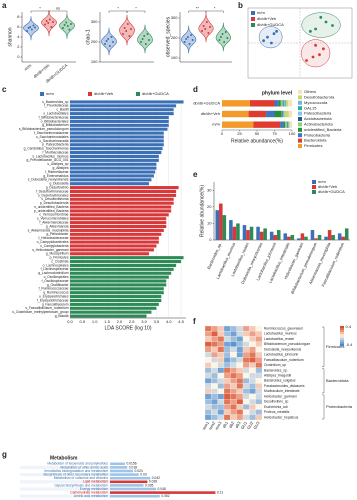 The image size is (357, 500). What do you see at coordinates (58, 234) in the screenshot?
I see `taxon-label: g_Helicobacter` at bounding box center [58, 234].